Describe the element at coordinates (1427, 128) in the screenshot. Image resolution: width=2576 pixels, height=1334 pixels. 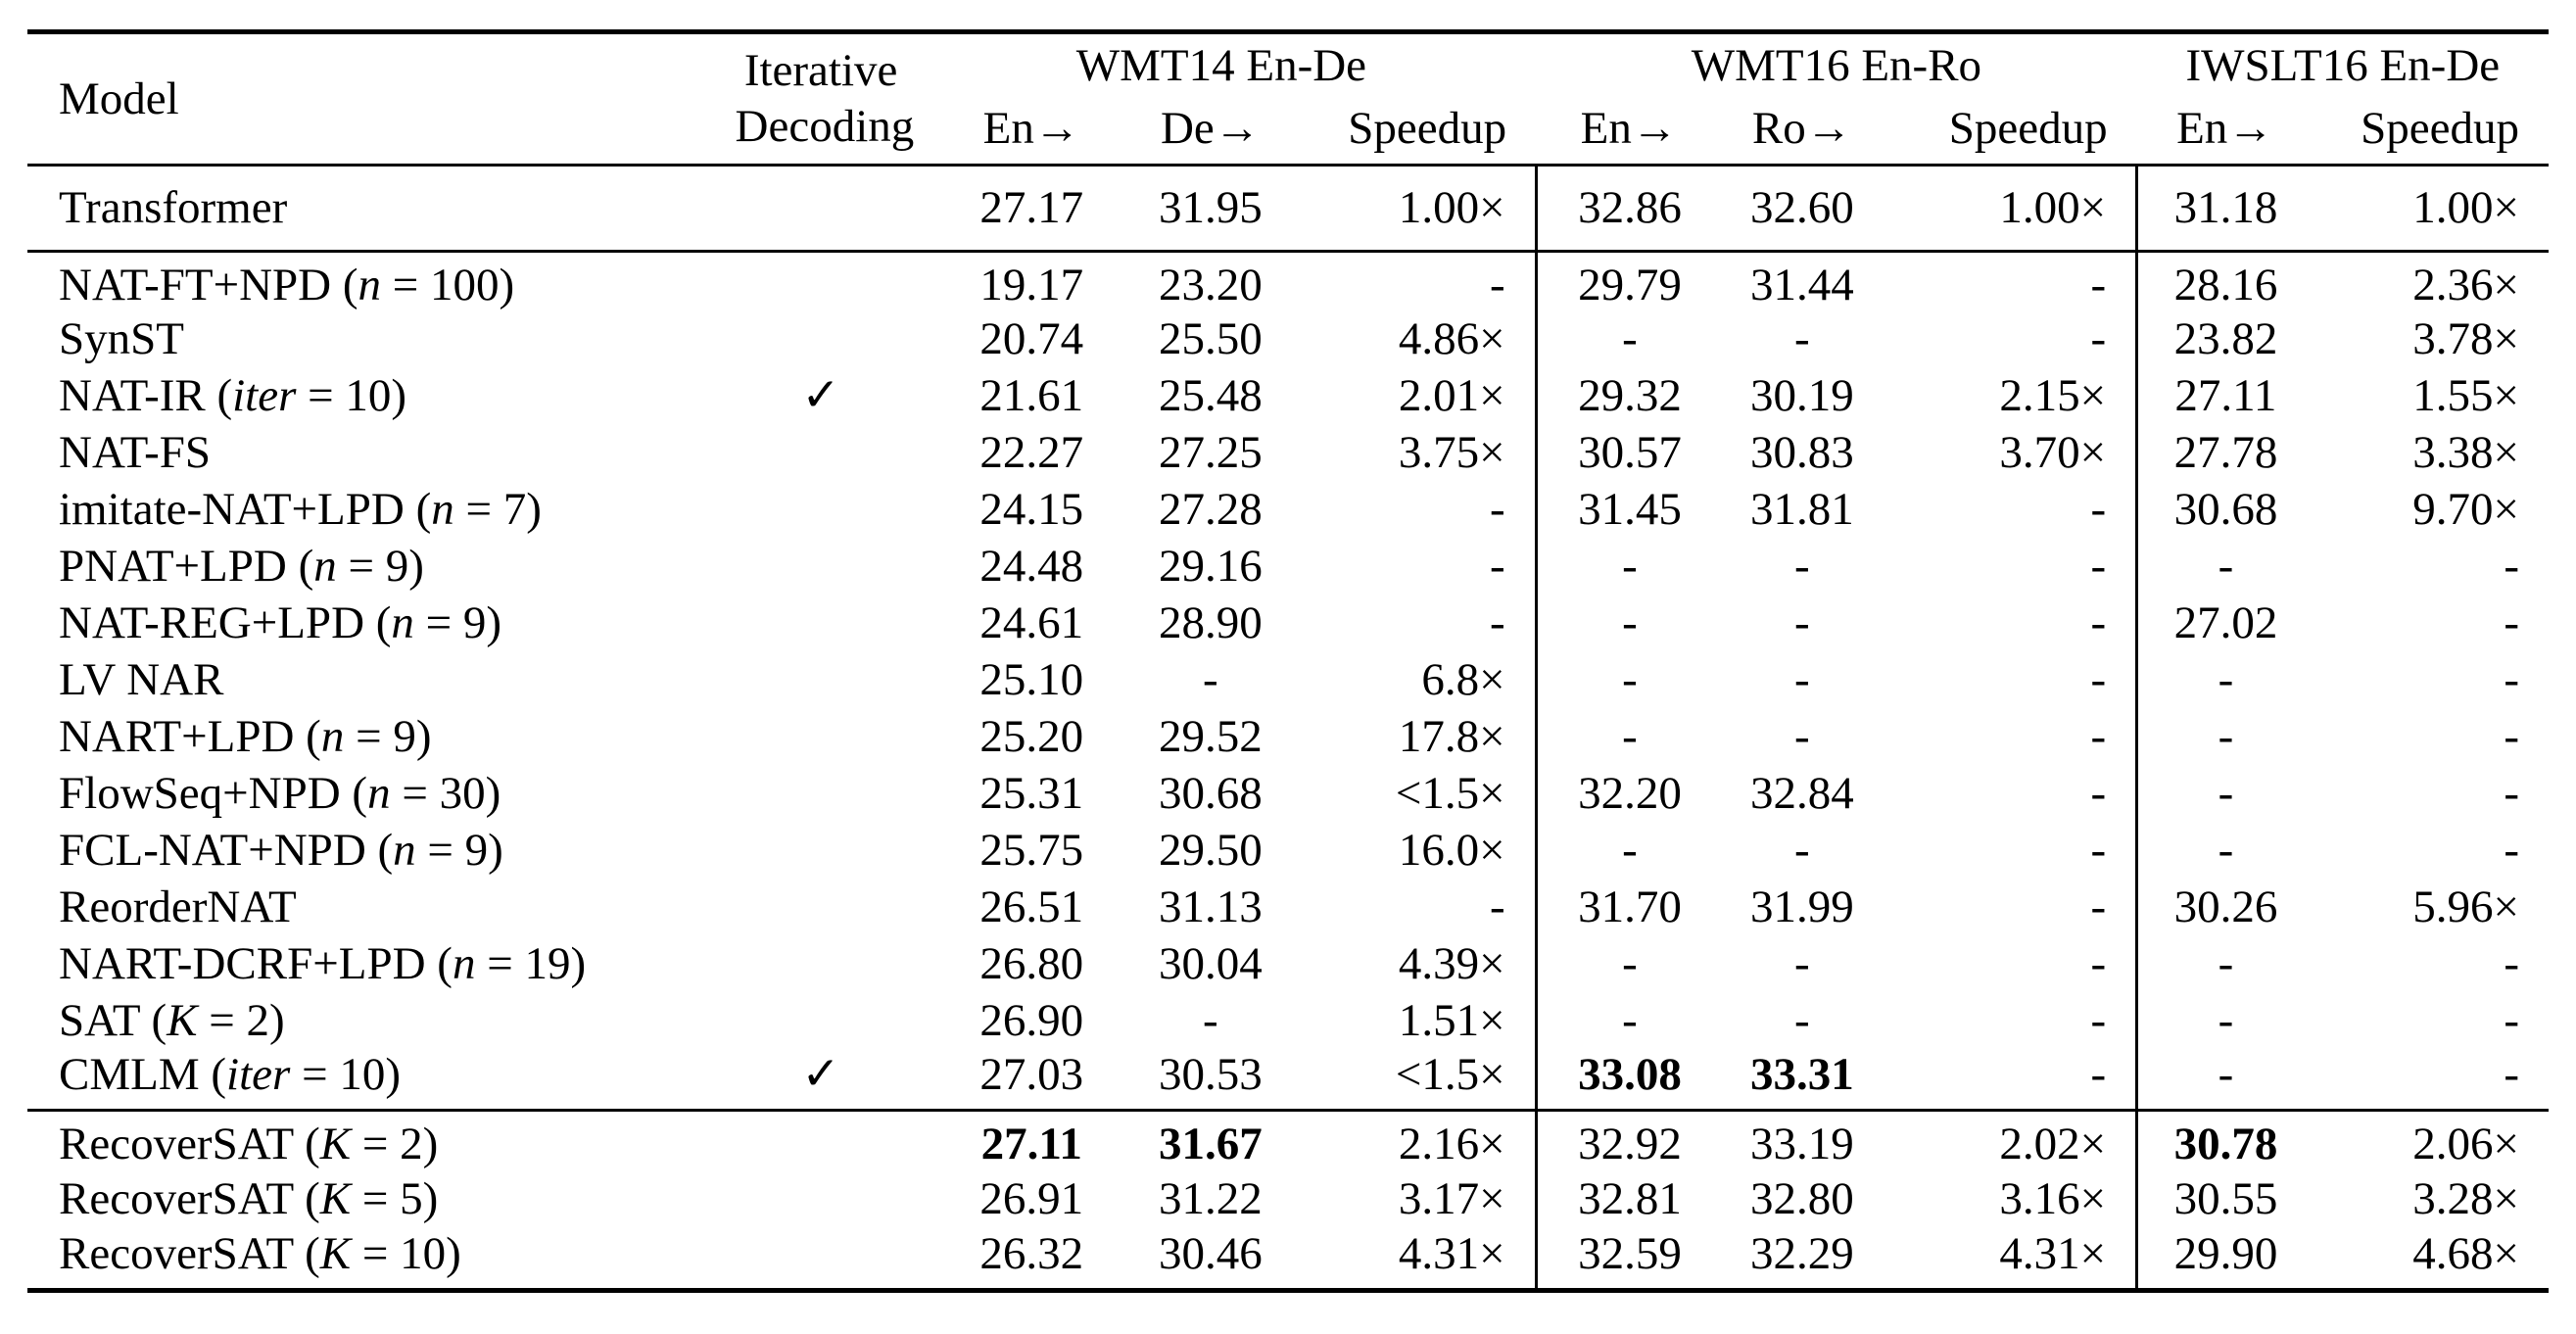
I see `column-header-wmt14-speedup: Speedup` at that location.